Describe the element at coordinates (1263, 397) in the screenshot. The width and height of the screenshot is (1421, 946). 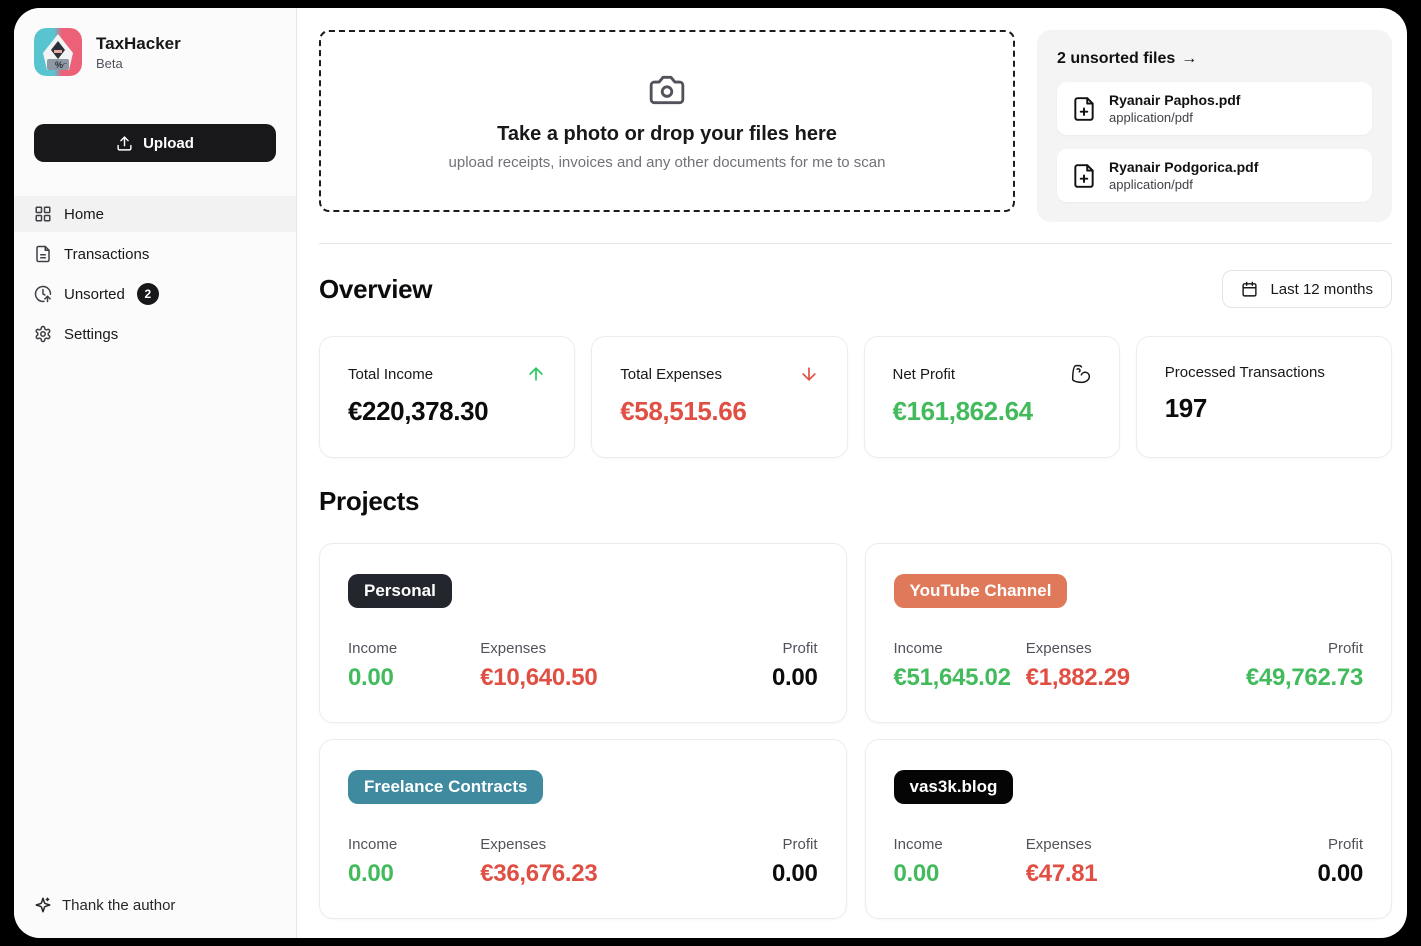
I see `stat-card-processed-transactions: Processed Transactions 197` at that location.